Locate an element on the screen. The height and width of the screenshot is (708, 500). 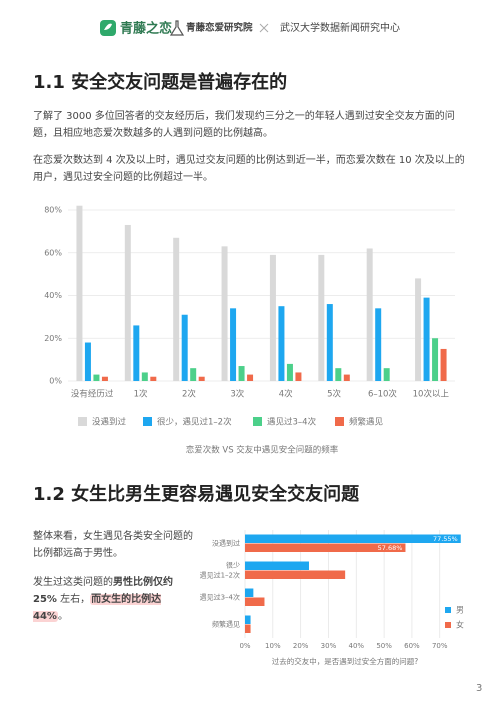
paragraph: 发生过这类问题的男性比例仅约 25% 左右，而女生的比例达 44%。 is located at coordinates (113, 599).